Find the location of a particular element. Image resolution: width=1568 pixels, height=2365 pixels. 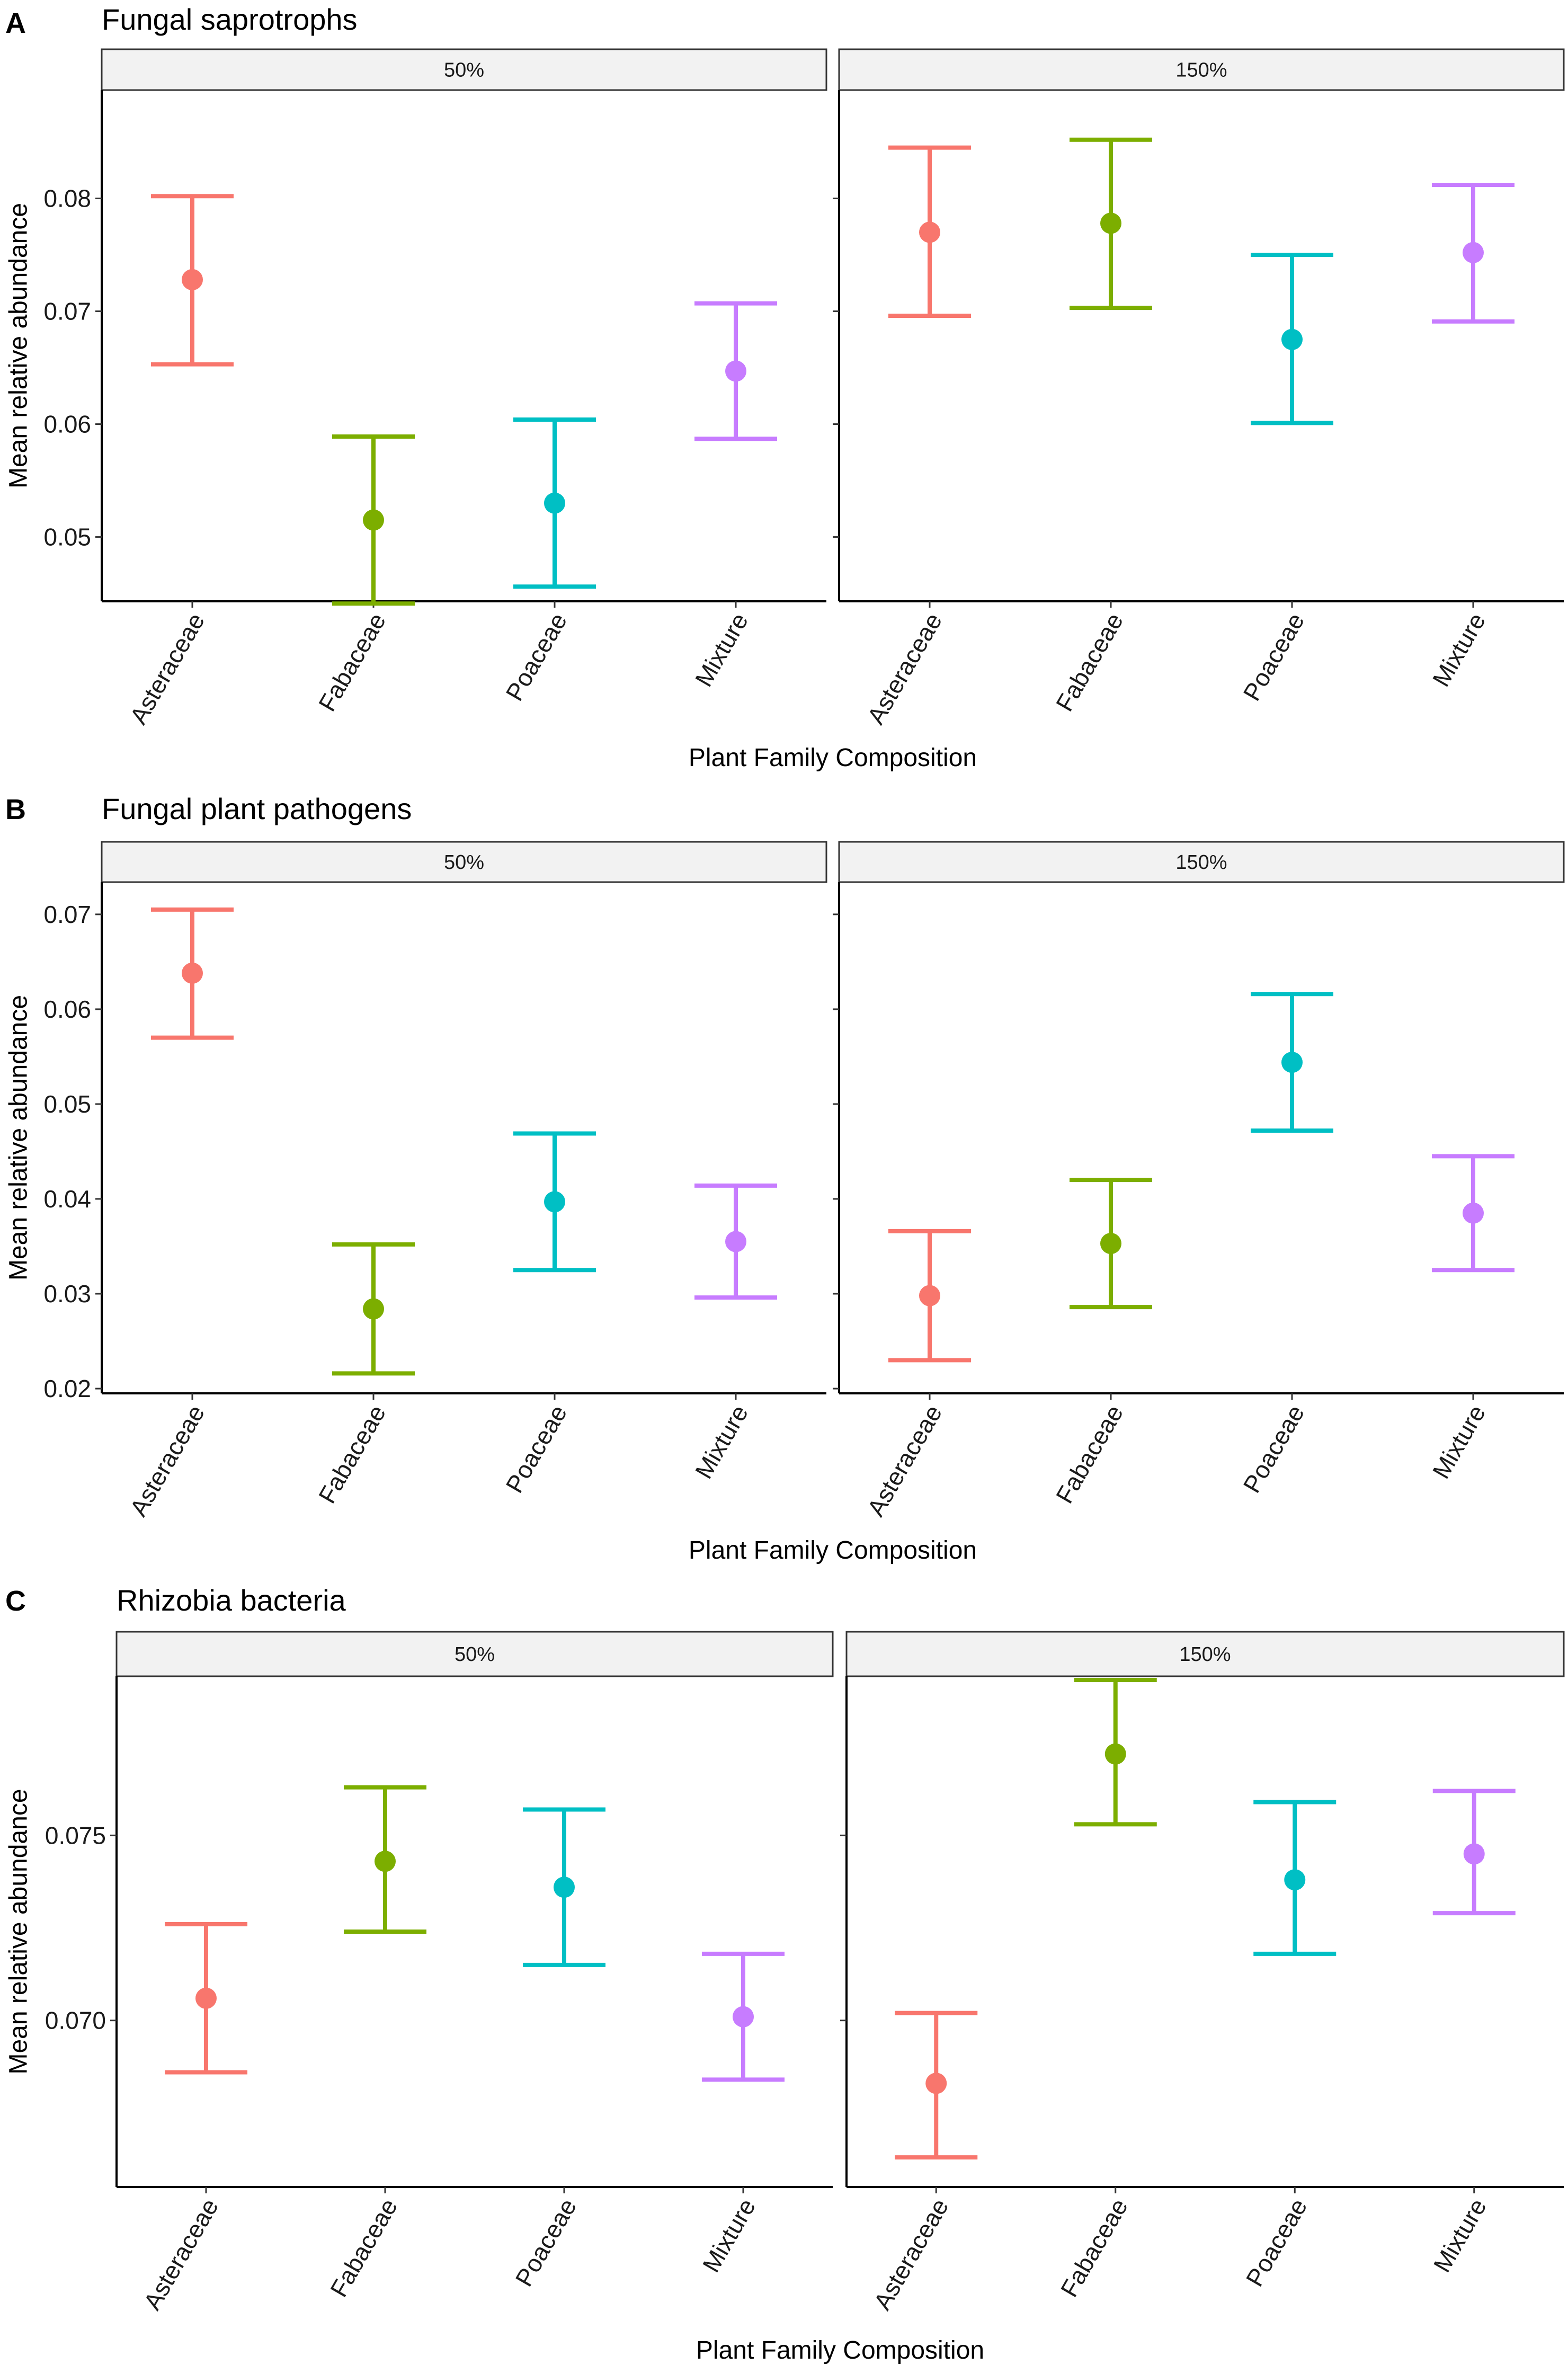

panel-title: Rhizobia bacteria is located at coordinates (231, 1600).